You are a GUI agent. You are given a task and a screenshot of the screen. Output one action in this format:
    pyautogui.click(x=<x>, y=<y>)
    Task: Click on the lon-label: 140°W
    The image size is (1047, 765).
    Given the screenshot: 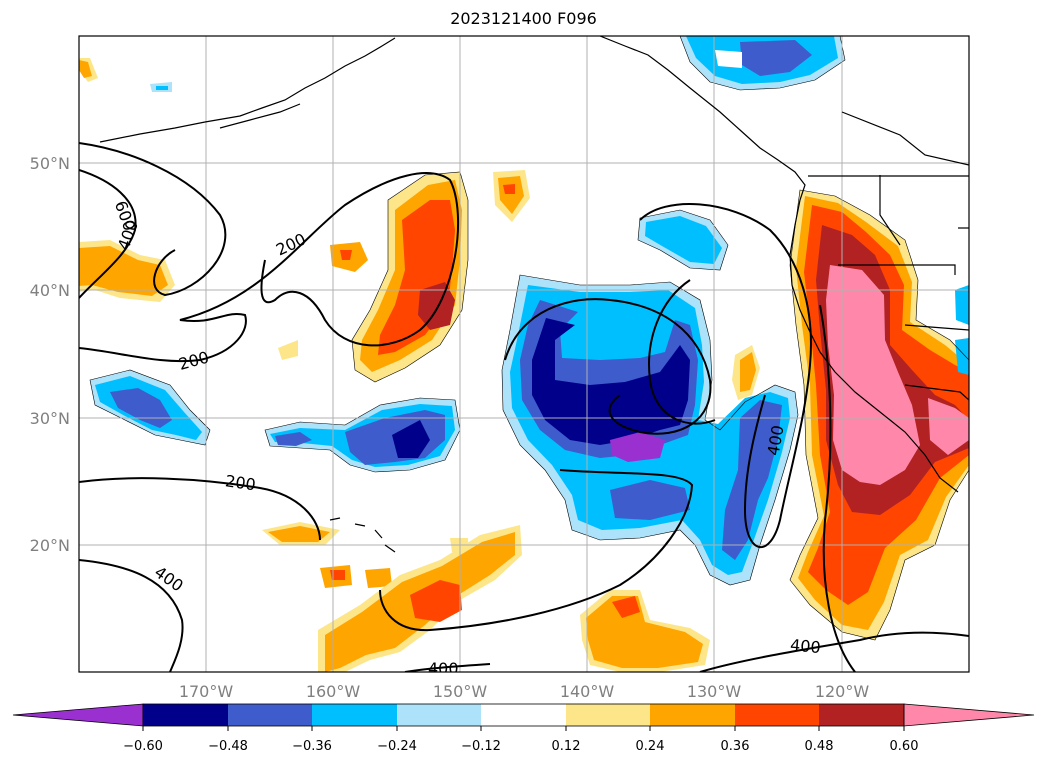 What is the action you would take?
    pyautogui.click(x=587, y=691)
    